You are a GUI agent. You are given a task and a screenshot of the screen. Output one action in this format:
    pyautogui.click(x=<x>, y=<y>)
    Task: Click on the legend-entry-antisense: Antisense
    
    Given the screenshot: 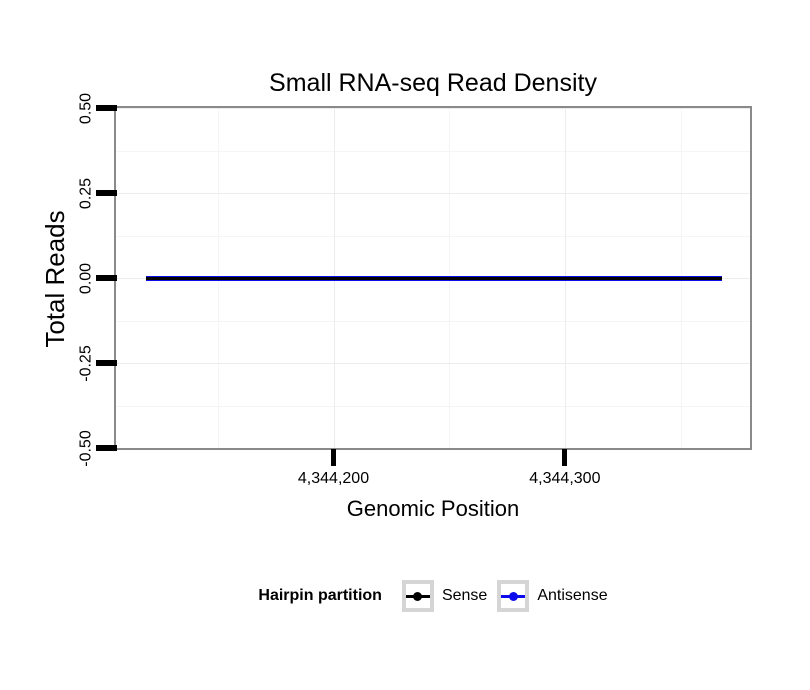 What is the action you would take?
    pyautogui.click(x=552, y=596)
    